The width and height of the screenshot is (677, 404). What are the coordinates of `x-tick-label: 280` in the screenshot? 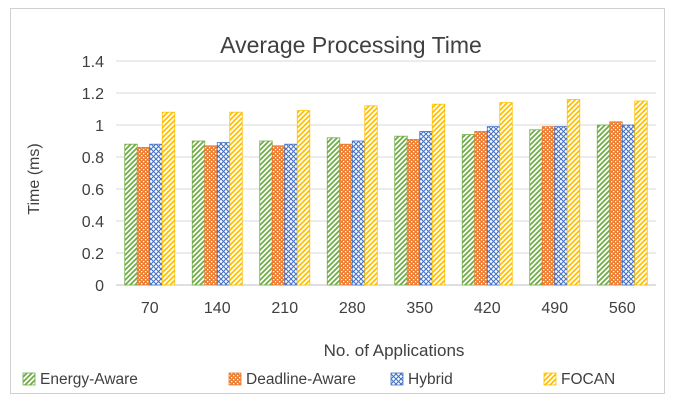 It's located at (352, 308).